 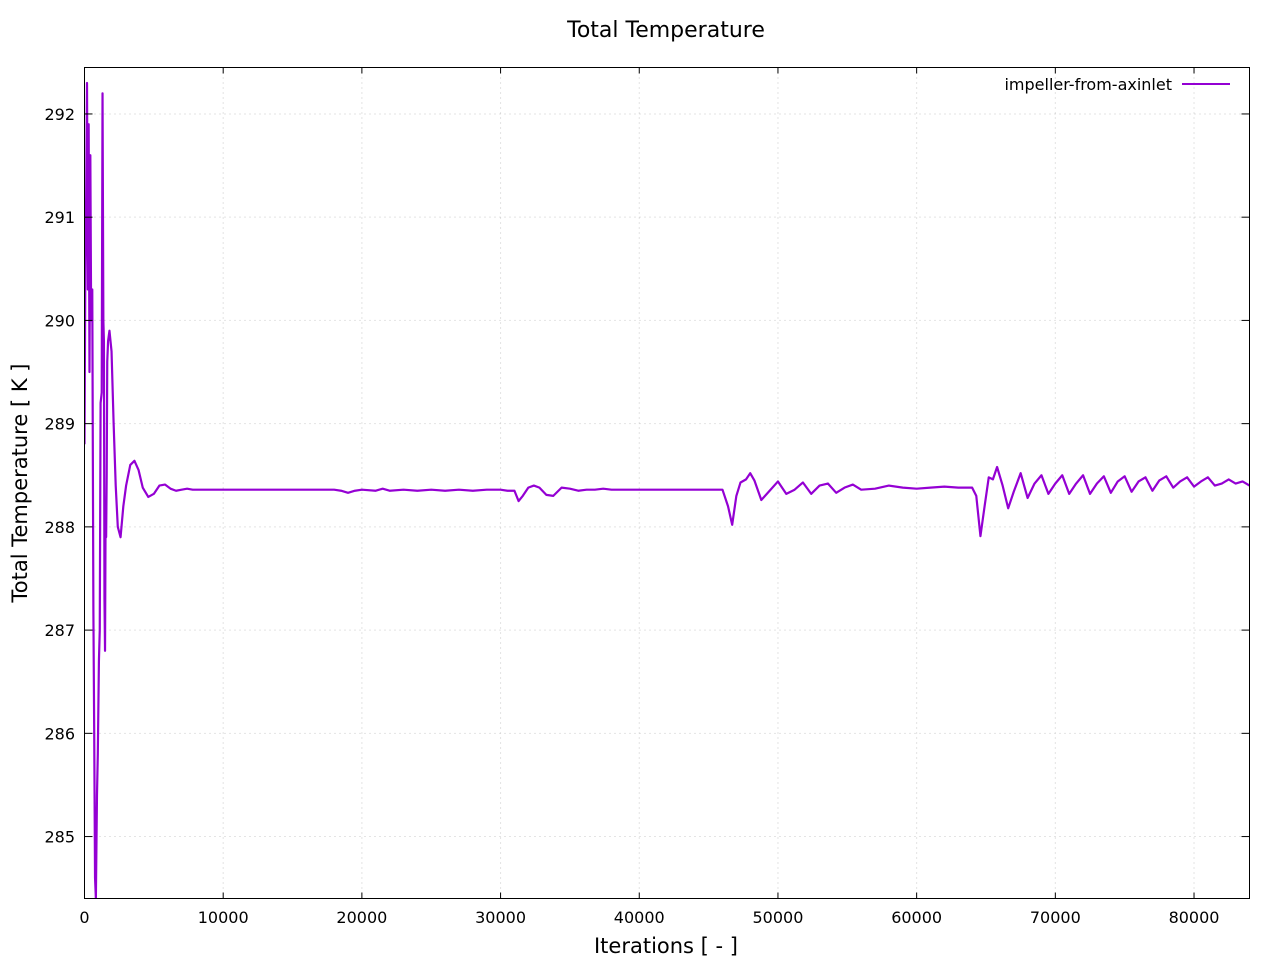 What do you see at coordinates (59, 733) in the screenshot?
I see `y-tick-label: 286` at bounding box center [59, 733].